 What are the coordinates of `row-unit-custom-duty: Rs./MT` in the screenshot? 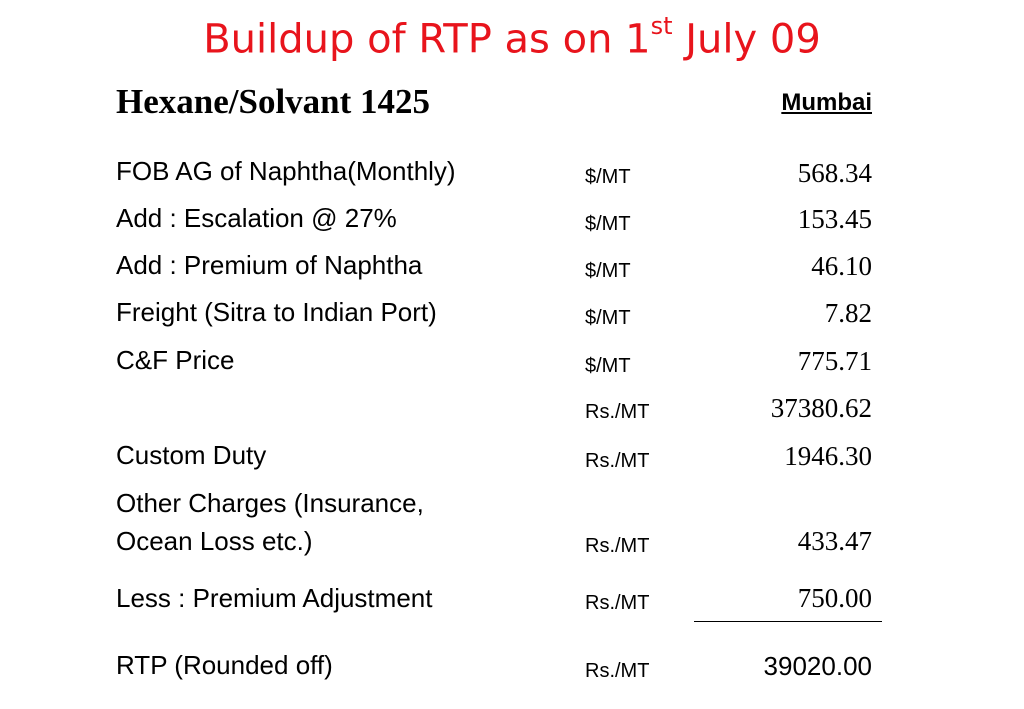 It's located at (617, 461).